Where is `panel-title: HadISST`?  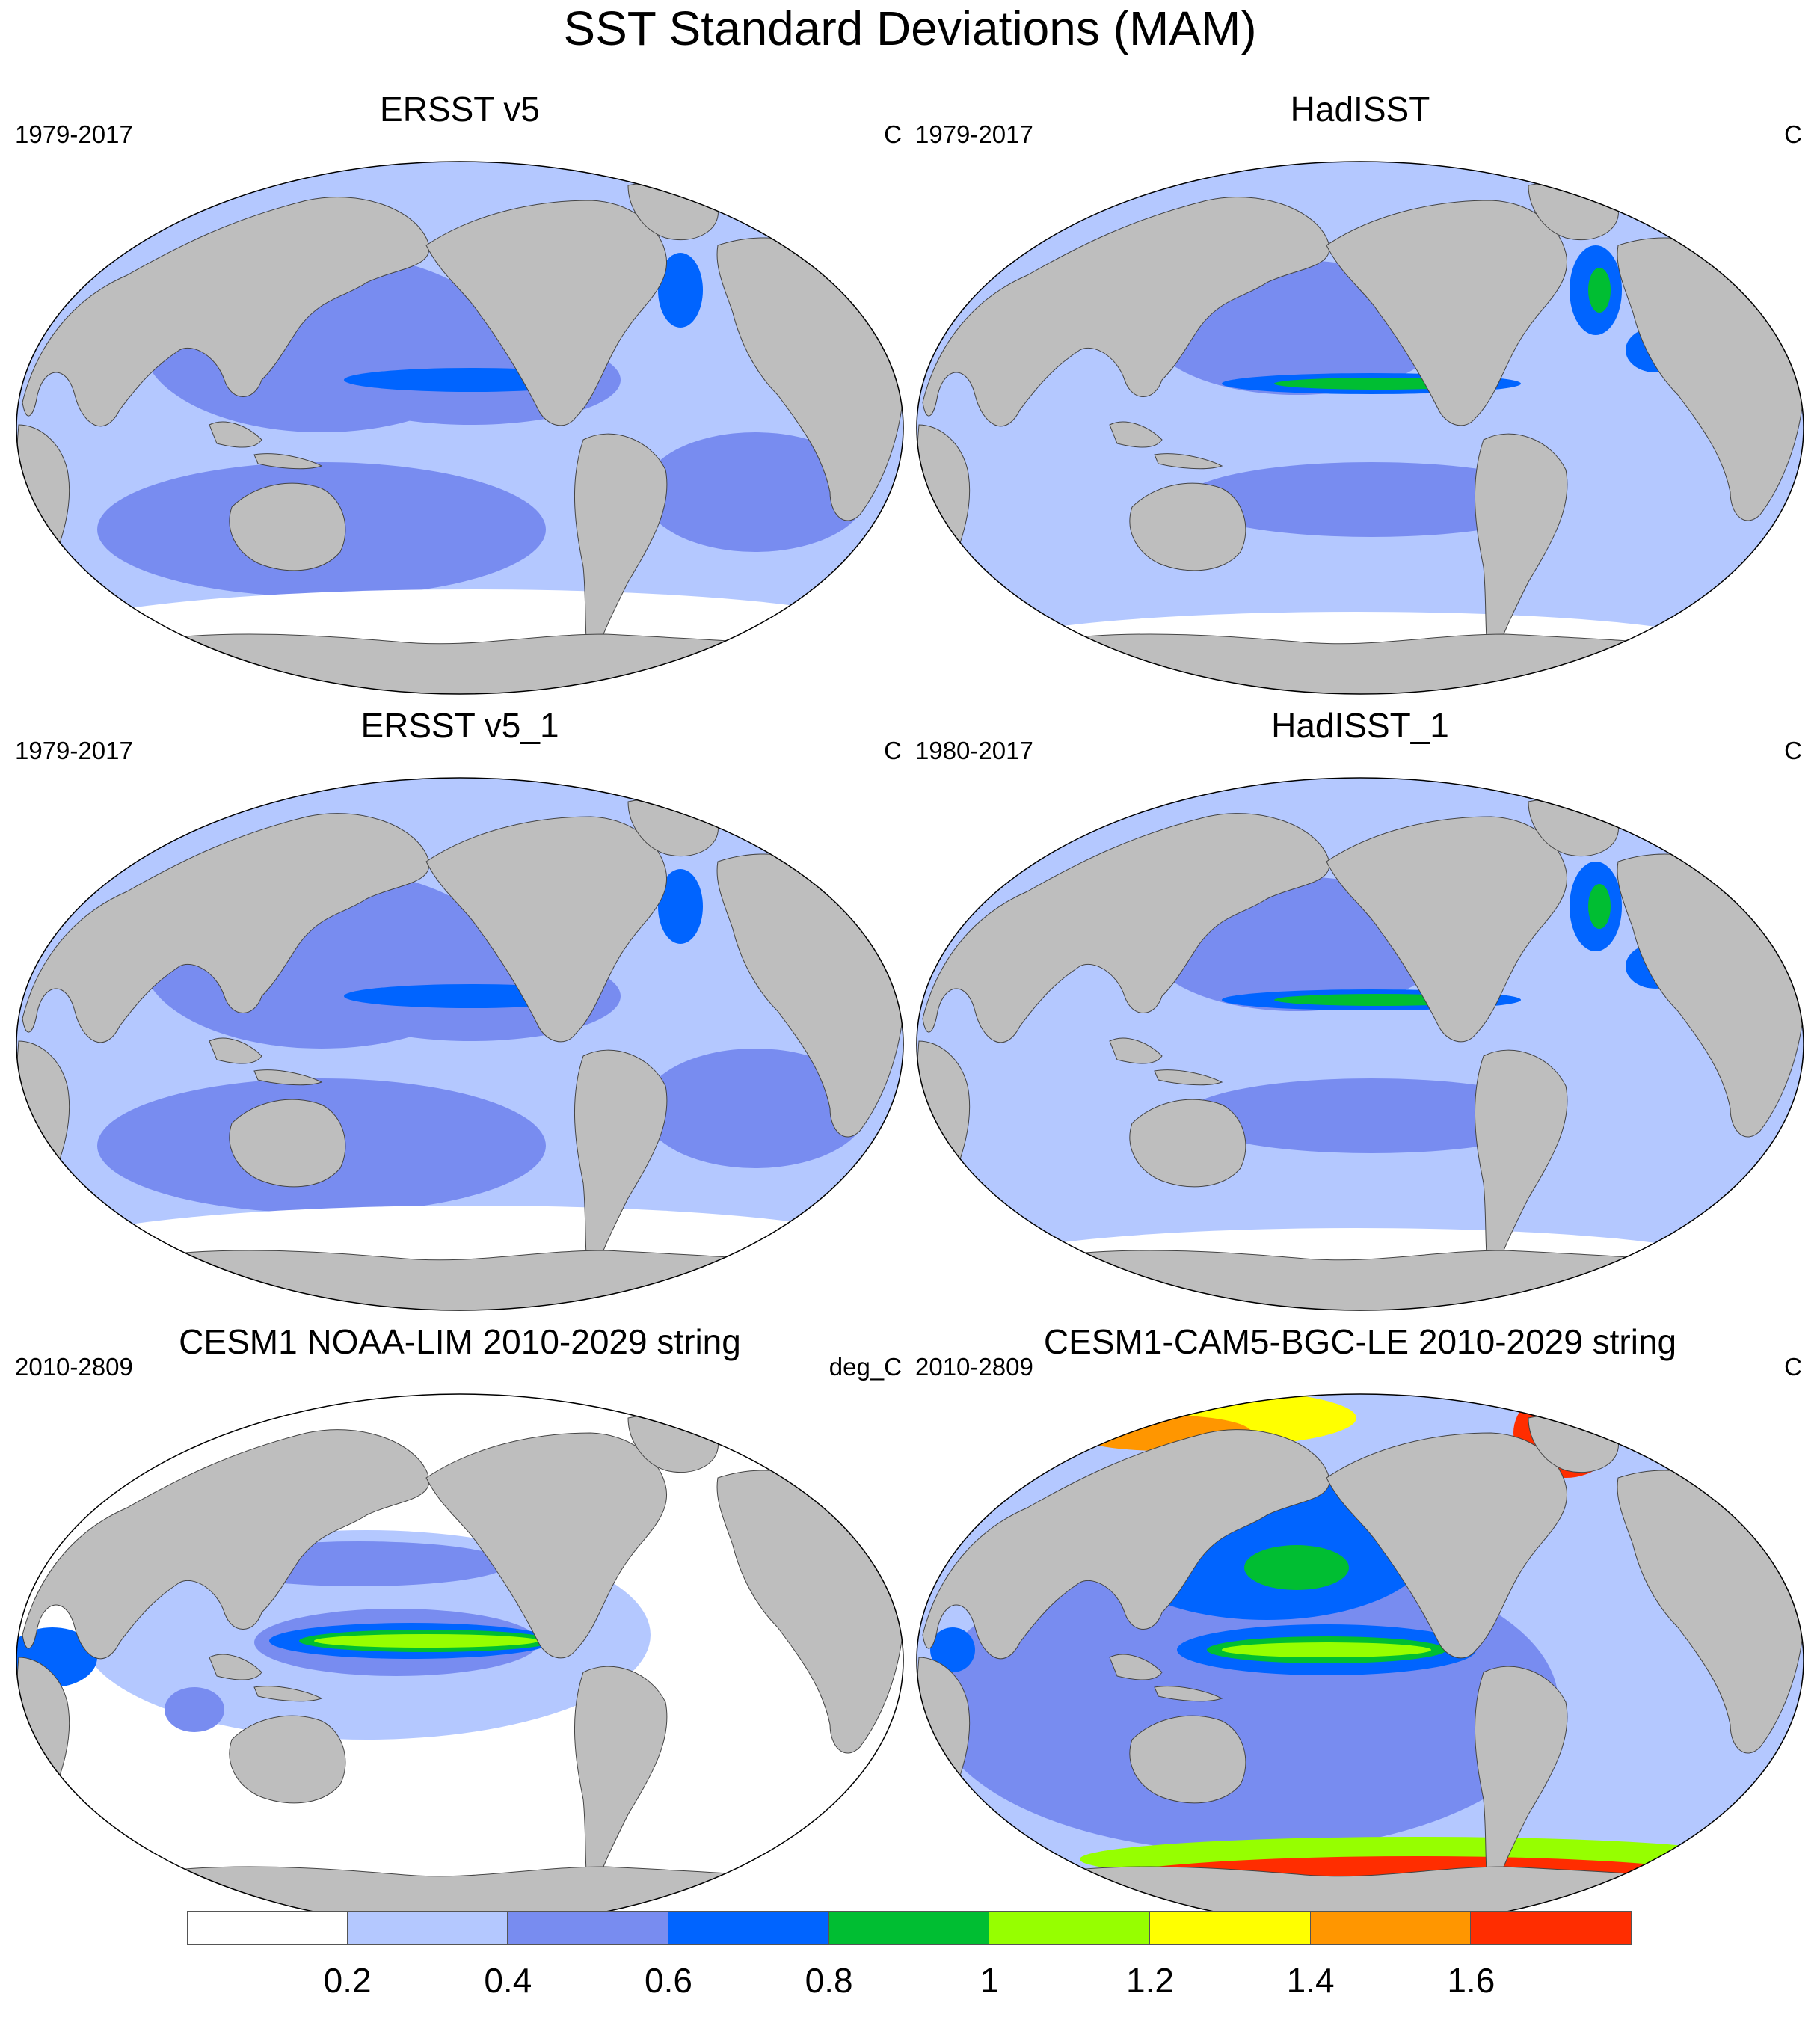
panel-title: HadISST is located at coordinates (1360, 109).